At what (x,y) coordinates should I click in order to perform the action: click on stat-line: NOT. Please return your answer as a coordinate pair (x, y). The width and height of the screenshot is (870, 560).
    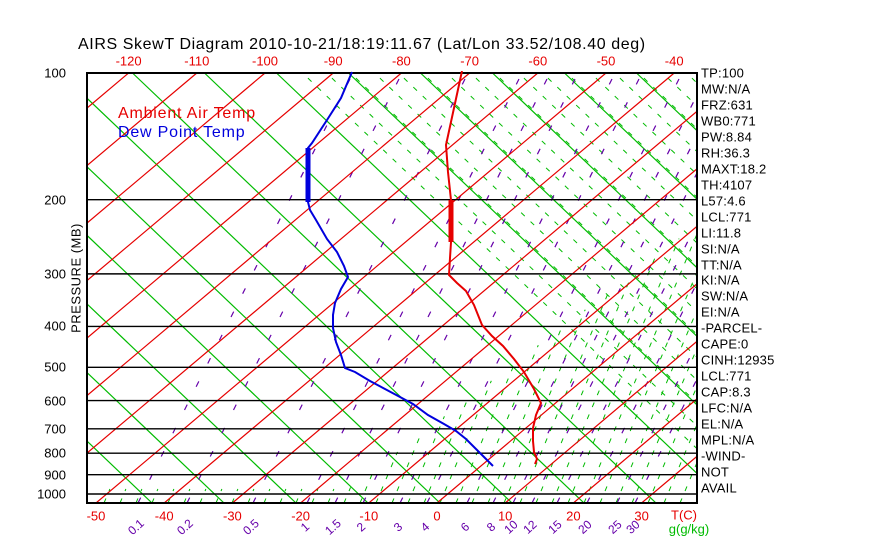
    Looking at the image, I should click on (715, 472).